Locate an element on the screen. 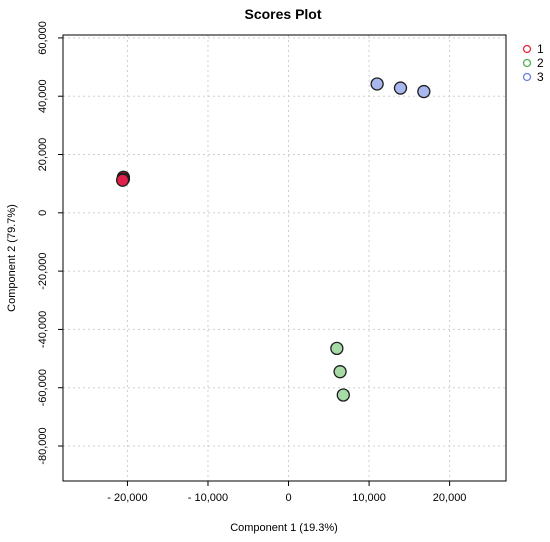 Image resolution: width=550 pixels, height=542 pixels. x-tick-label: 0 is located at coordinates (288, 498).